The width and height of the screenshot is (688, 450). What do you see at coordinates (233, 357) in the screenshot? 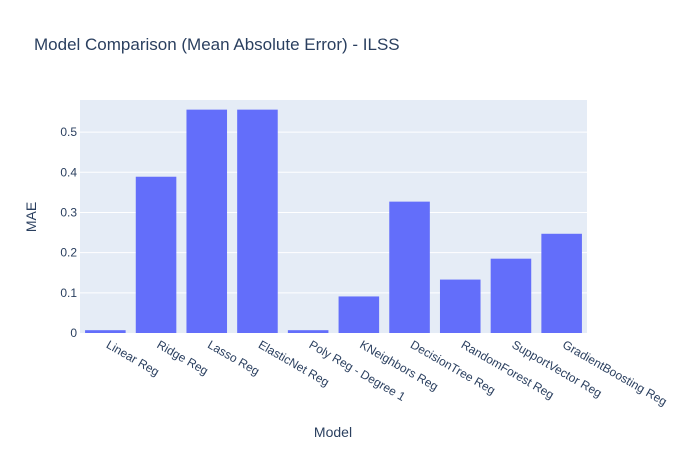
I see `x-tick-label: Lasso Reg` at bounding box center [233, 357].